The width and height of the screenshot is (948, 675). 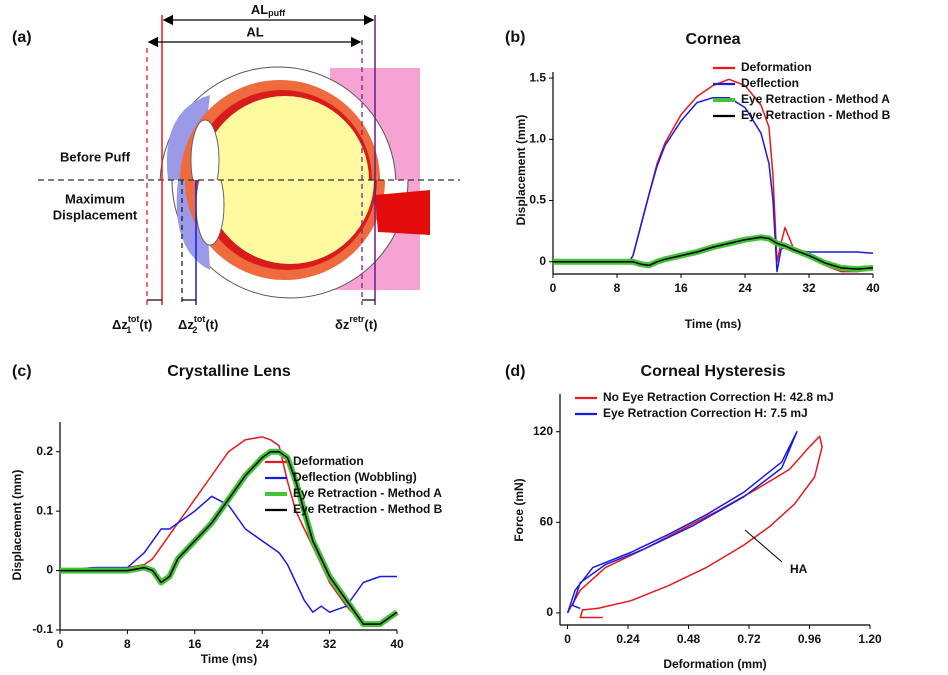 What do you see at coordinates (44, 451) in the screenshot?
I see `y-tick-label: 0.2` at bounding box center [44, 451].